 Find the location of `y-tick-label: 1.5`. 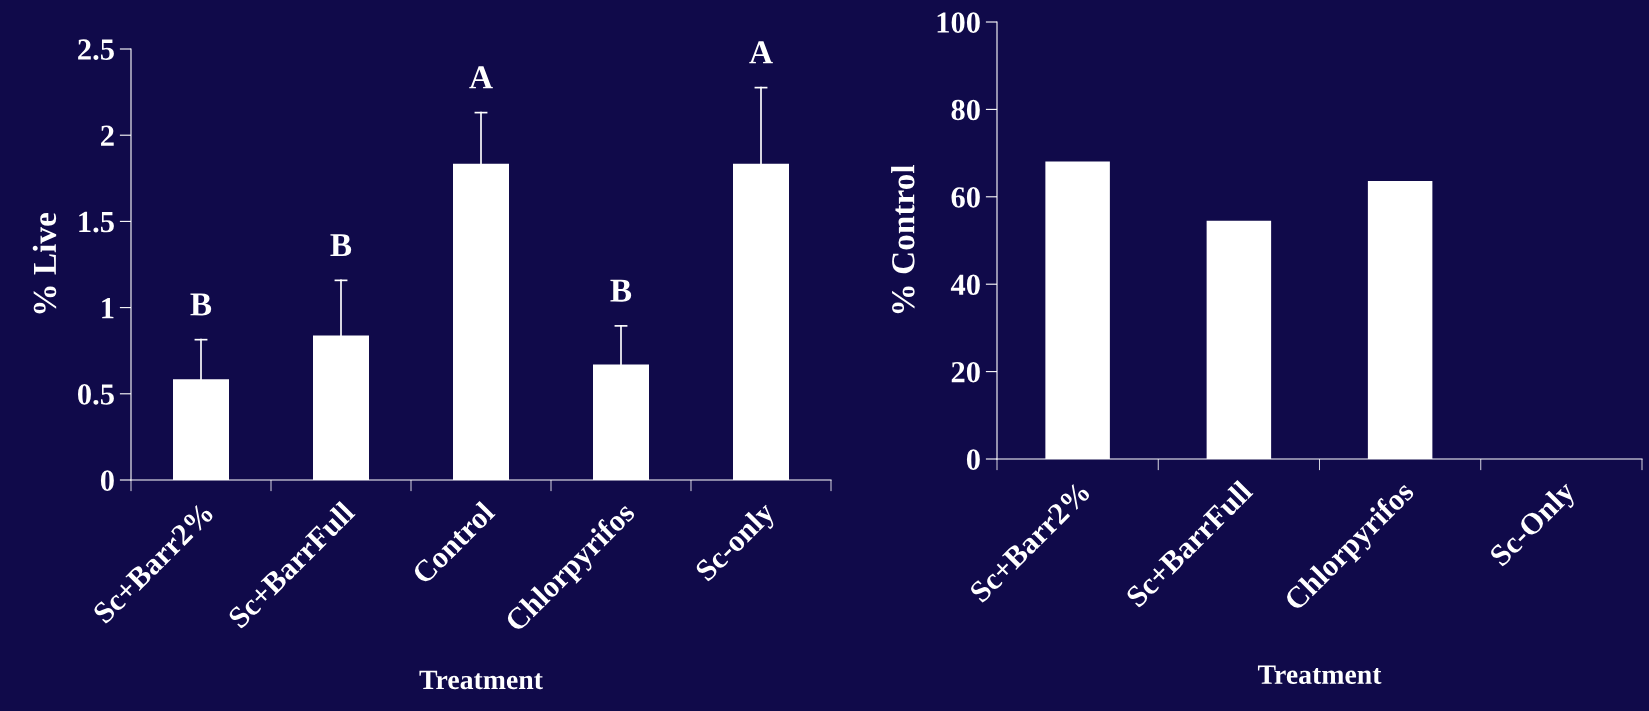

y-tick-label: 1.5 is located at coordinates (96, 222).